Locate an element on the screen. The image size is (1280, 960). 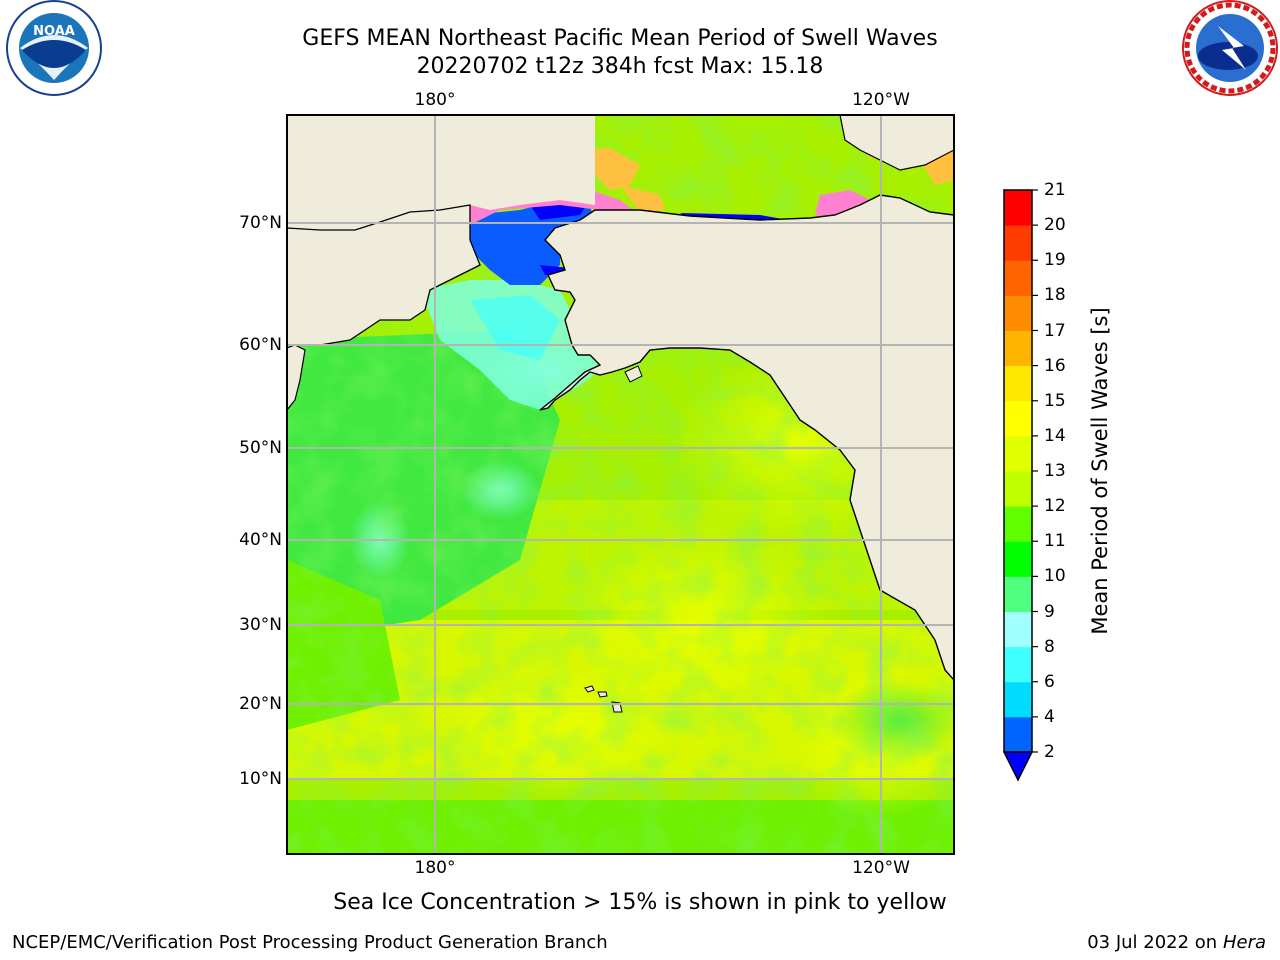
footer-host: Hera is located at coordinates (1244, 942).